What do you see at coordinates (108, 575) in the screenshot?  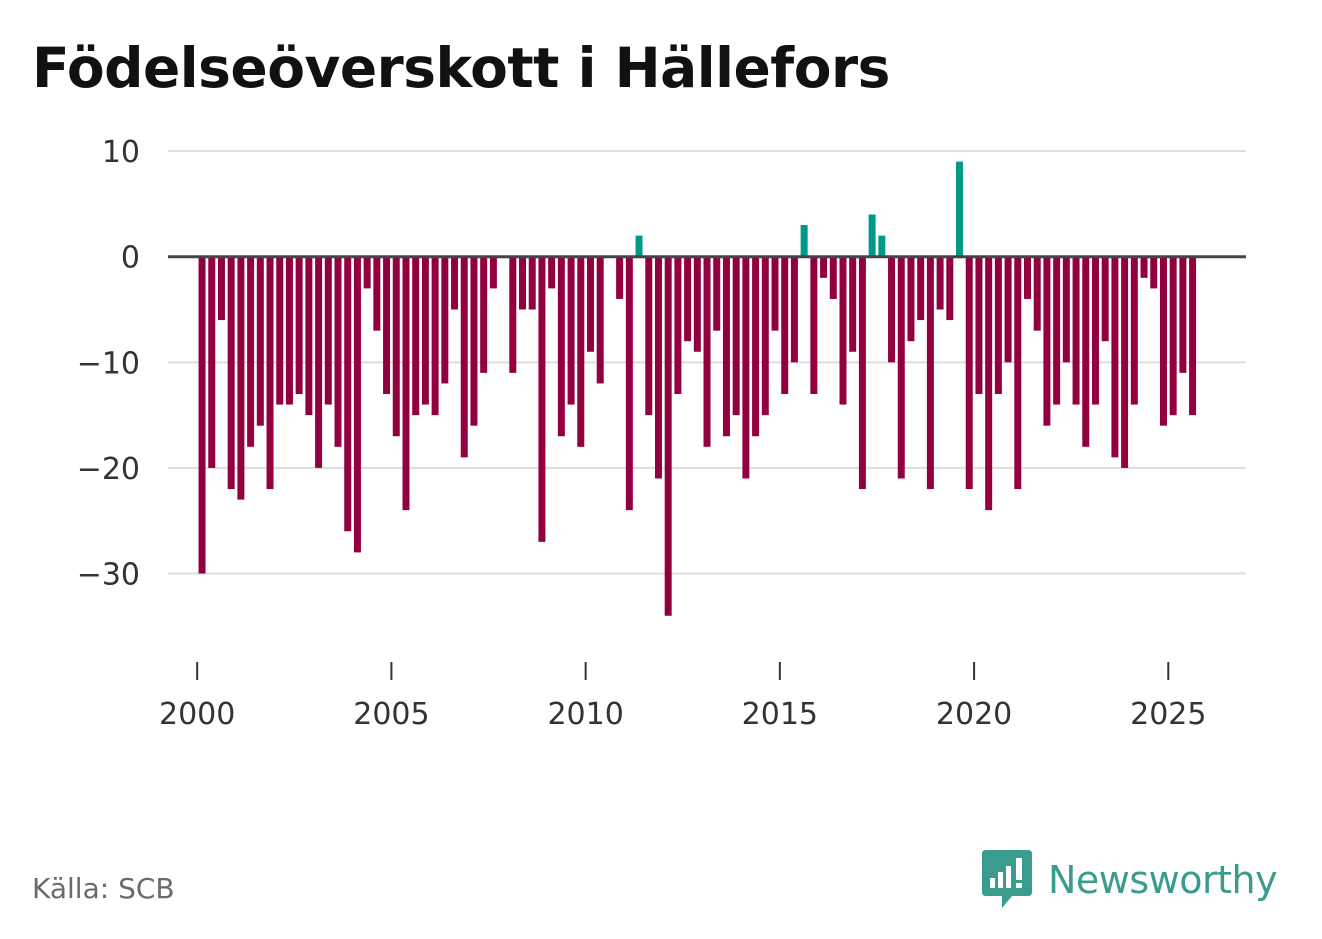 I see `y-tick-label: −30` at bounding box center [108, 575].